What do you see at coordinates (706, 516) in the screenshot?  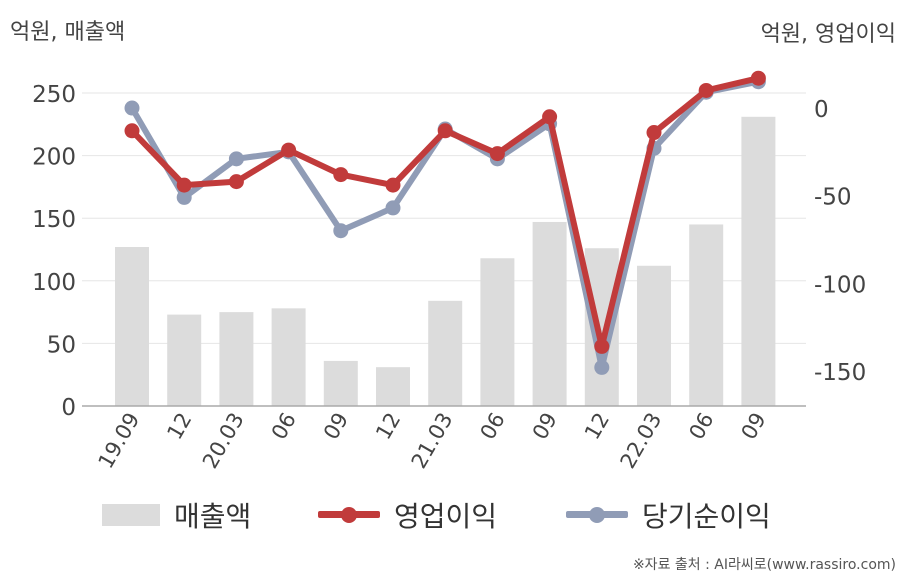 I see `legend-label-net-income: 당기순이익` at bounding box center [706, 516].